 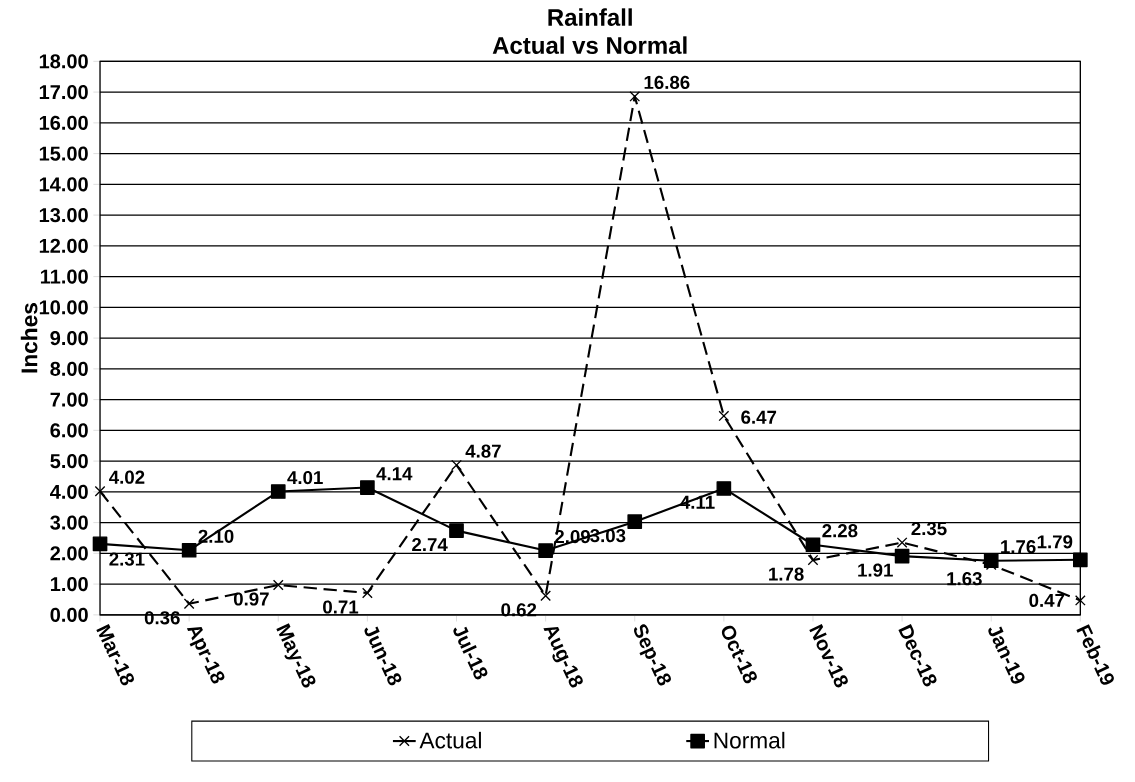 I want to click on y-tick-label: 14.00, so click(x=63, y=184).